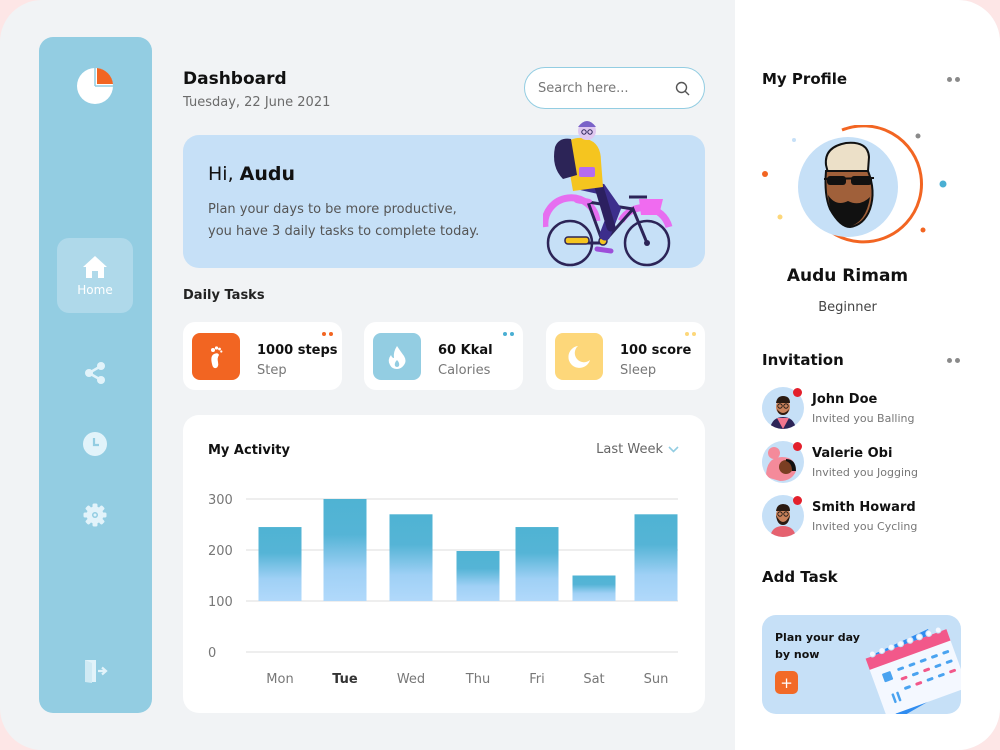  Describe the element at coordinates (861, 664) in the screenshot. I see `add-task-card: Plan your day by now +` at that location.